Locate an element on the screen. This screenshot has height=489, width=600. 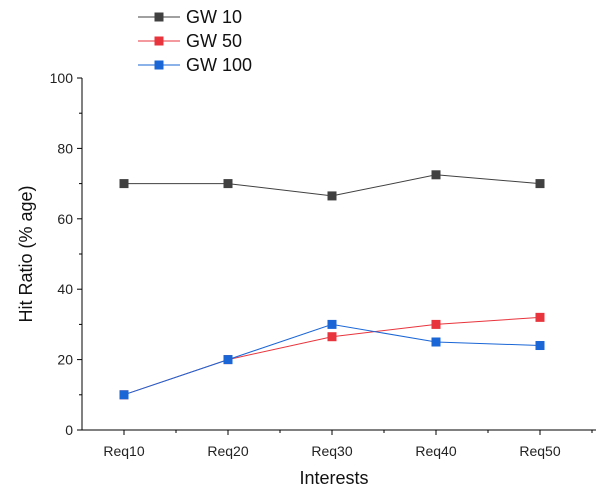
x-tick-label: Req10 is located at coordinates (123, 451).